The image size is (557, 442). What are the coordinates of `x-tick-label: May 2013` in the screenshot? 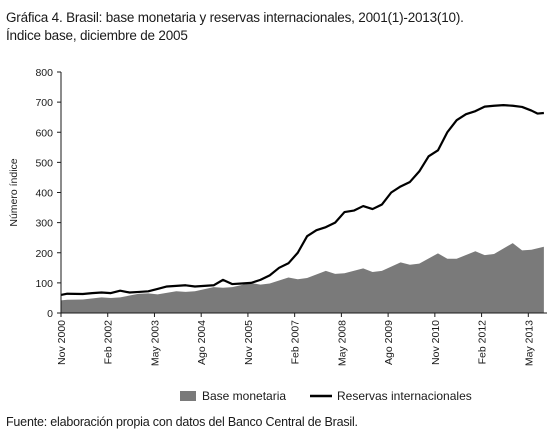 It's located at (529, 343).